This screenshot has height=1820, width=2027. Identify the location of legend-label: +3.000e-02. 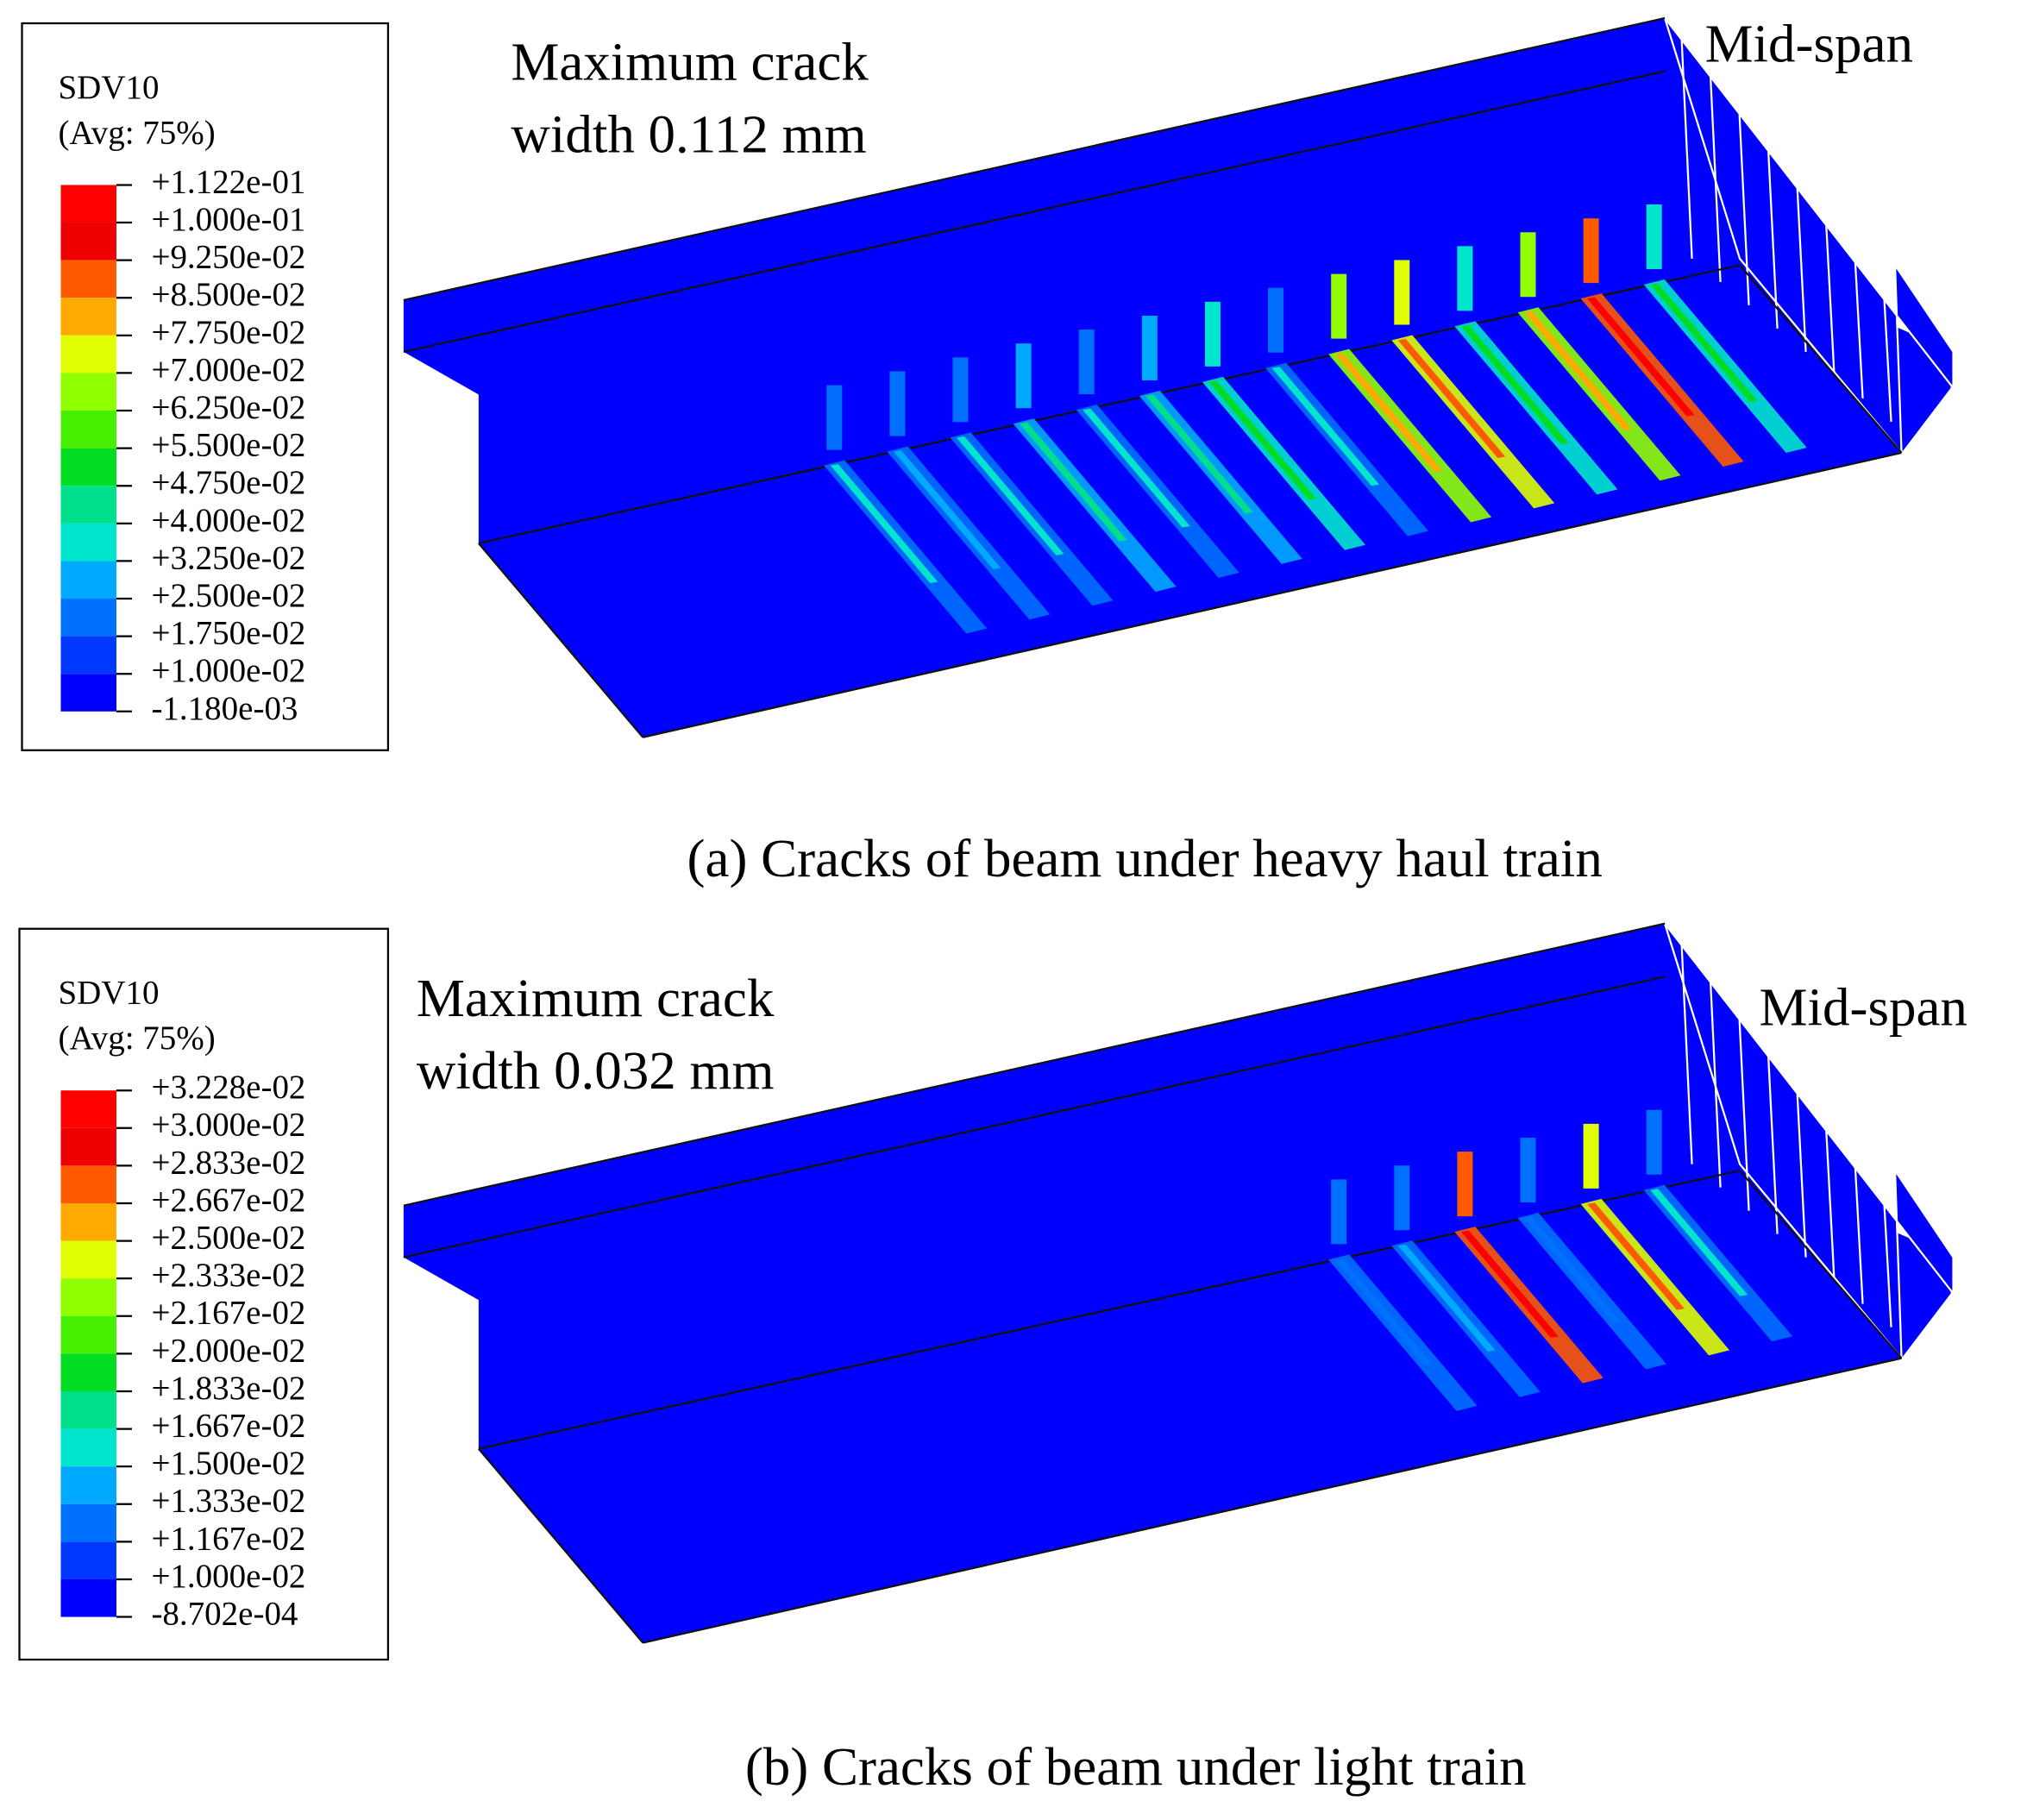
(228, 1125).